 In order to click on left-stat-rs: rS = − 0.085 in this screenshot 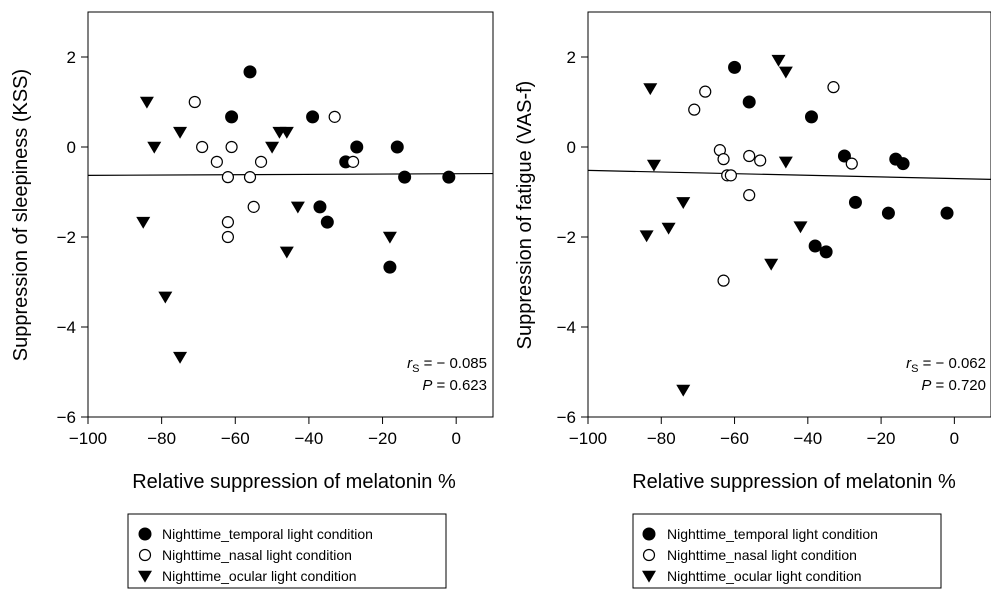, I will do `click(447, 365)`.